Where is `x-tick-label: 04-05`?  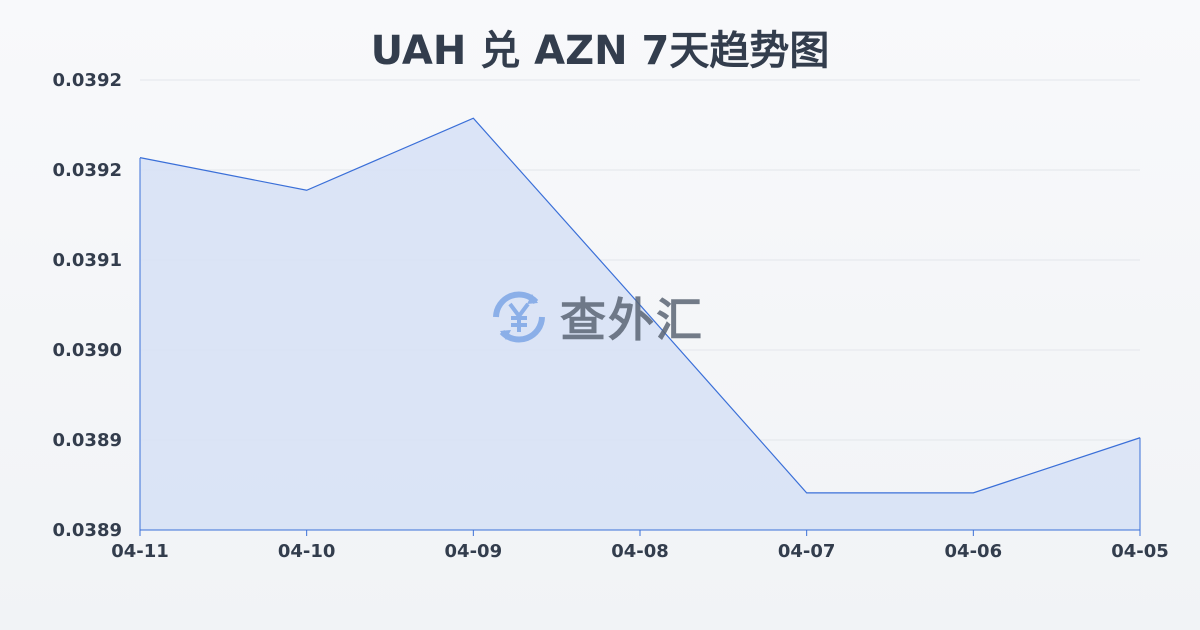
x-tick-label: 04-05 is located at coordinates (1140, 551).